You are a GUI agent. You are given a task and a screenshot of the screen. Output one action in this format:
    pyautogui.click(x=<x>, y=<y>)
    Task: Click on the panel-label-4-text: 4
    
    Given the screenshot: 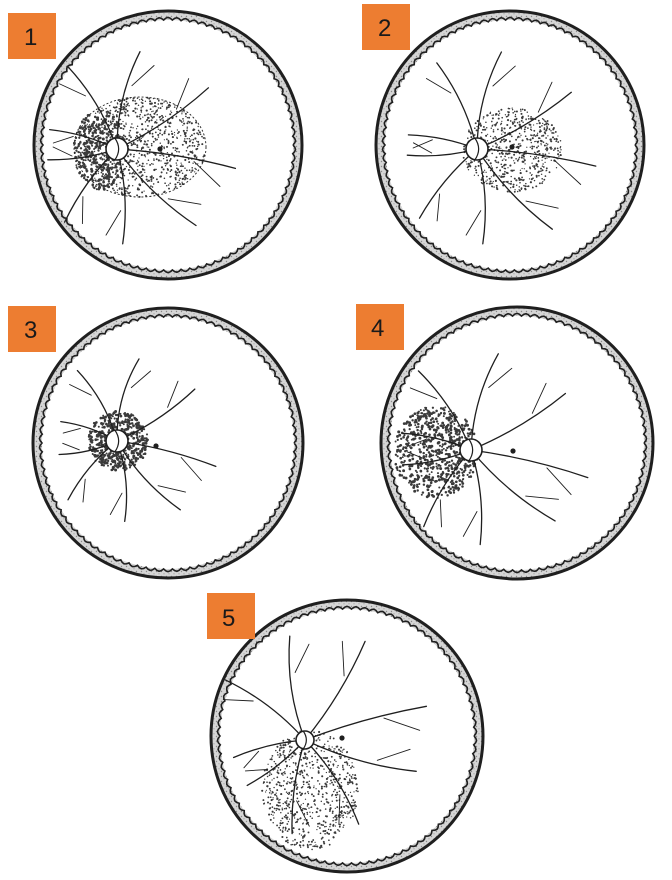 What is the action you would take?
    pyautogui.click(x=377, y=328)
    